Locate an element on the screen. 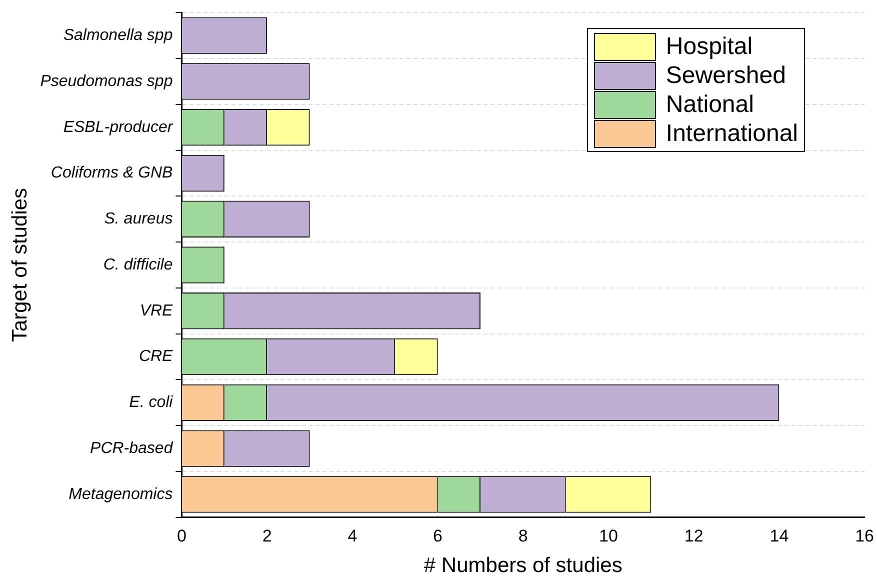 The height and width of the screenshot is (587, 877). y-tick-label: S. aureus is located at coordinates (138, 219).